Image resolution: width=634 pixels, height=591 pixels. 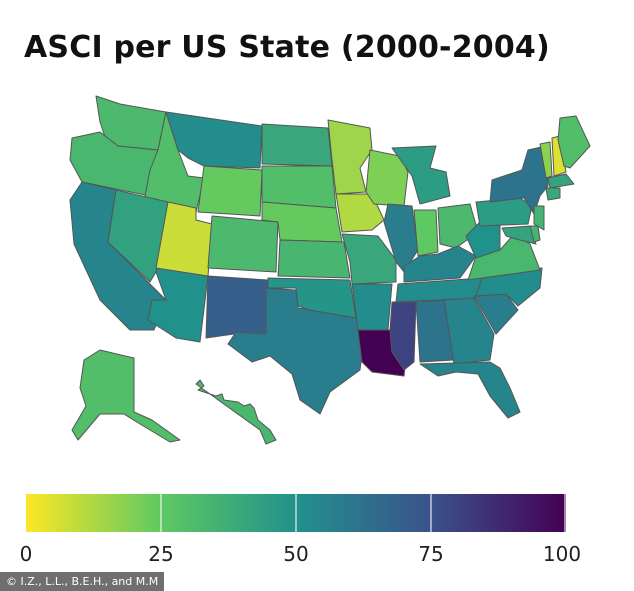 I want to click on state-GA, so click(x=469, y=331).